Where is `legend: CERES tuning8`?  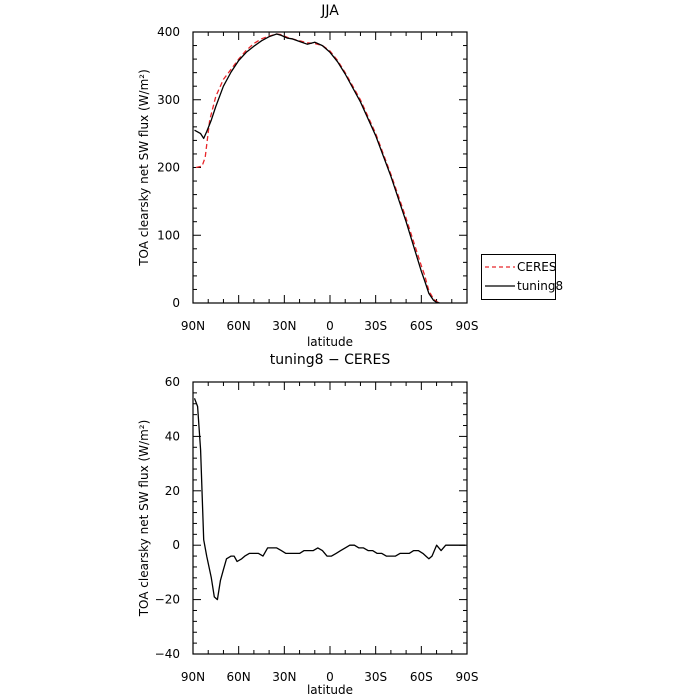
legend: CERES tuning8 is located at coordinates (522, 277).